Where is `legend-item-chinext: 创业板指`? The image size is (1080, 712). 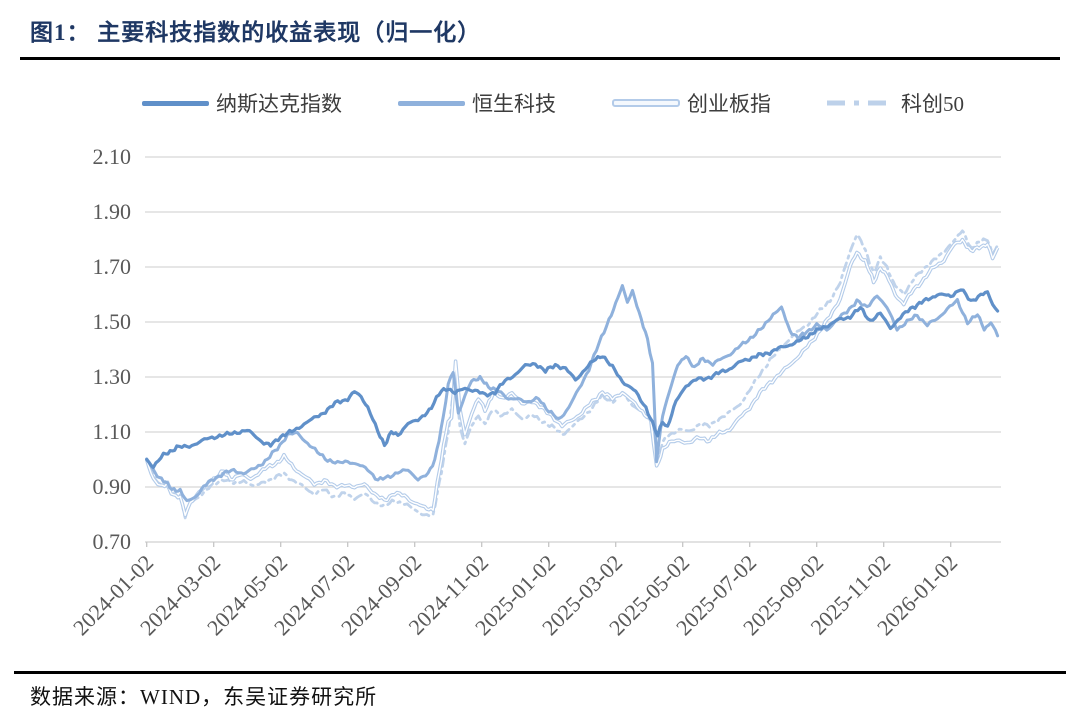 legend-item-chinext: 创业板指 is located at coordinates (691, 103).